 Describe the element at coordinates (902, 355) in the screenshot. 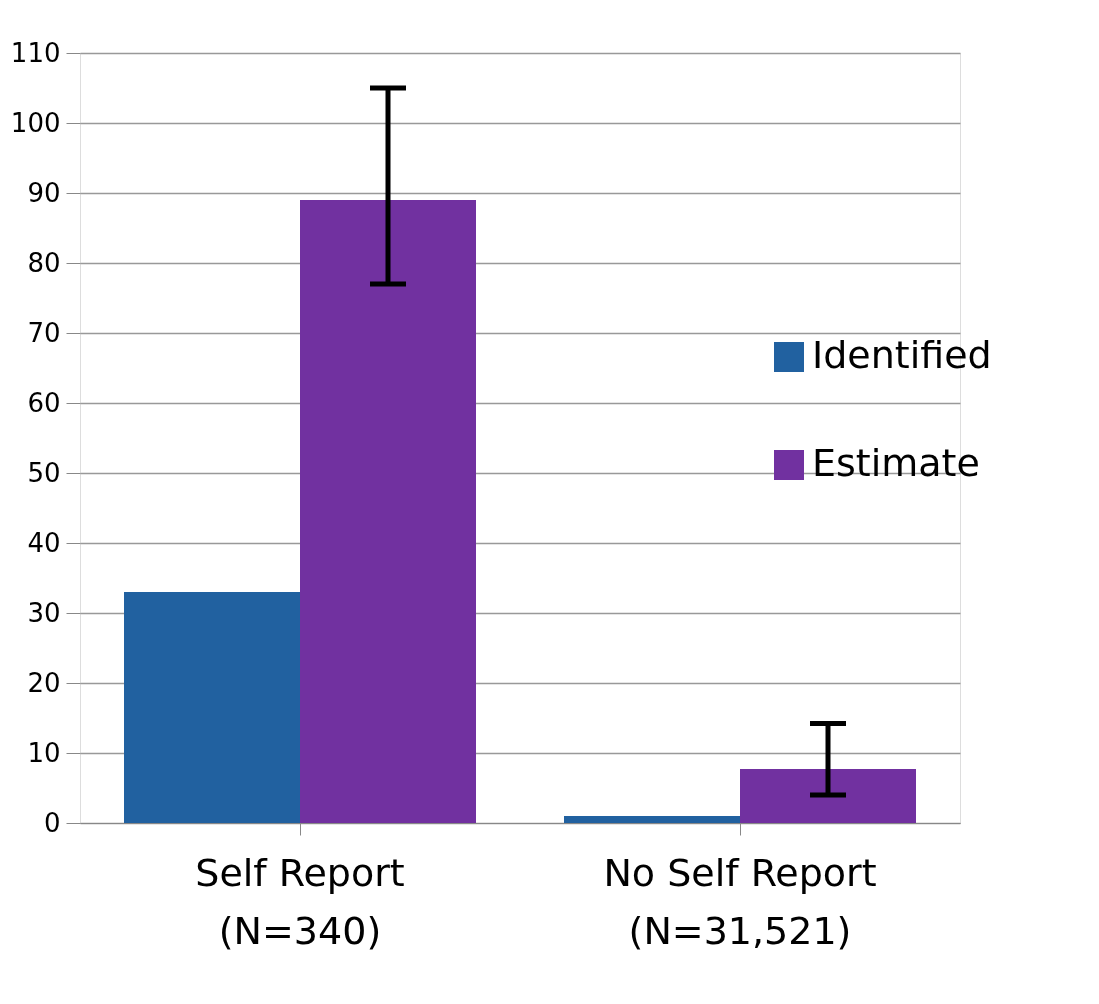

I see `legend-label: Identified` at that location.